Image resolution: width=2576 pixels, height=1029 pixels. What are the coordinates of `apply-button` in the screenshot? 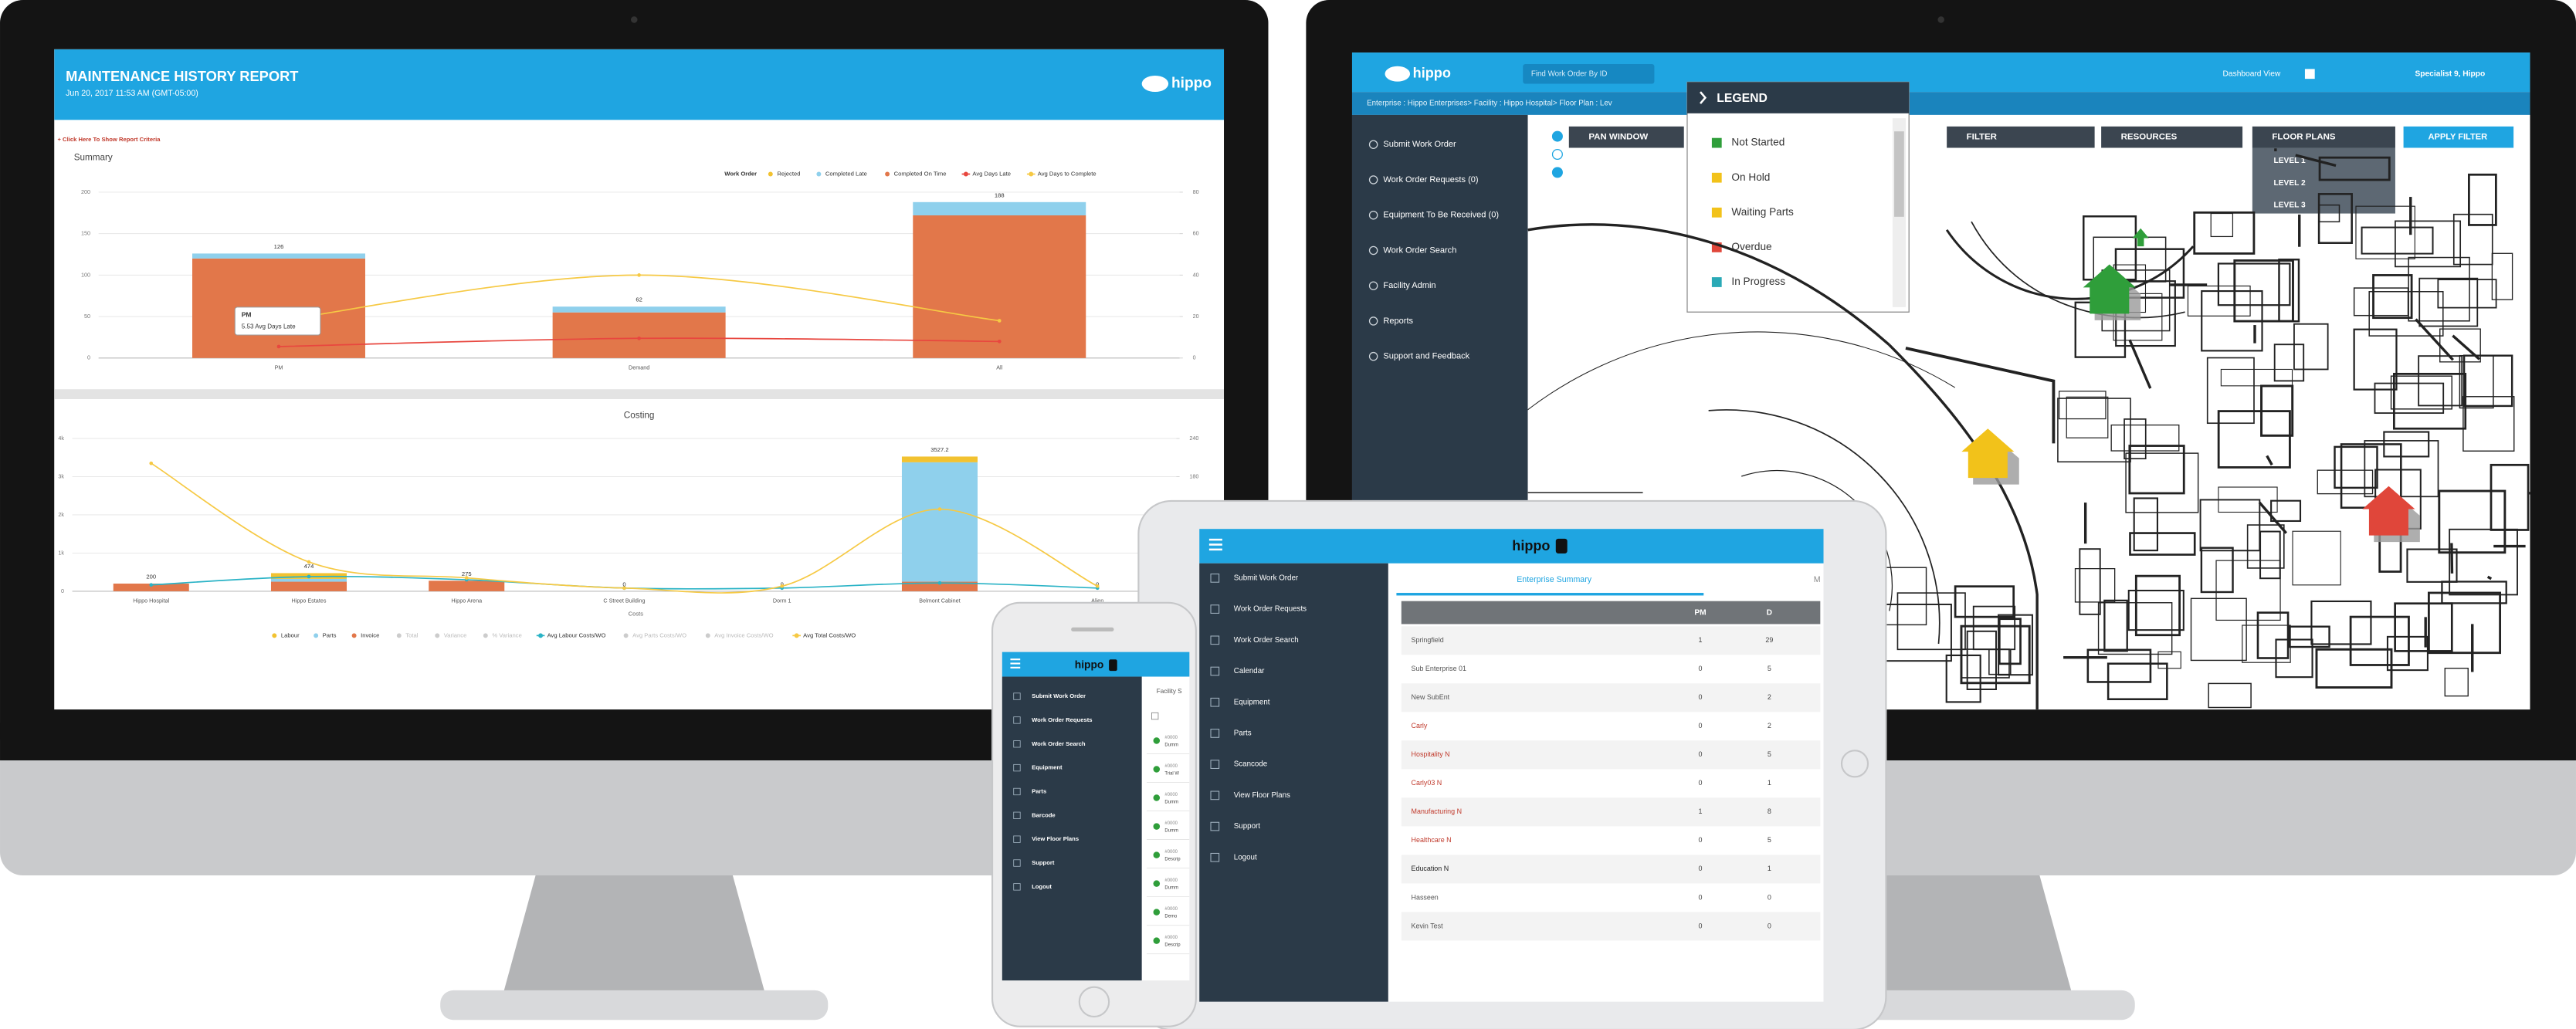 It's located at (2458, 137).